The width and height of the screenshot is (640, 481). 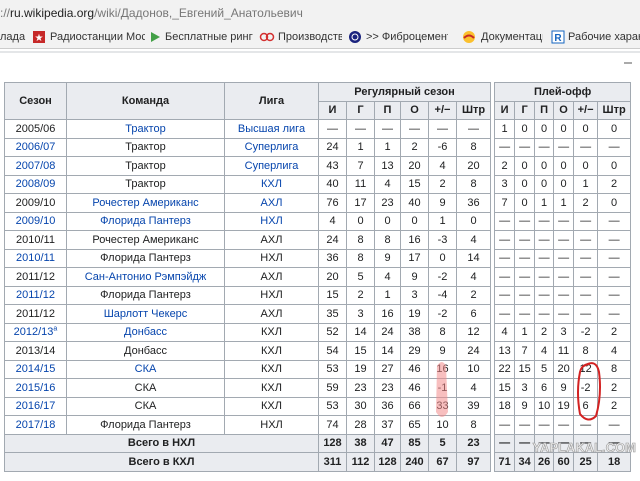 I want to click on season: 2011/12, so click(x=35, y=295).